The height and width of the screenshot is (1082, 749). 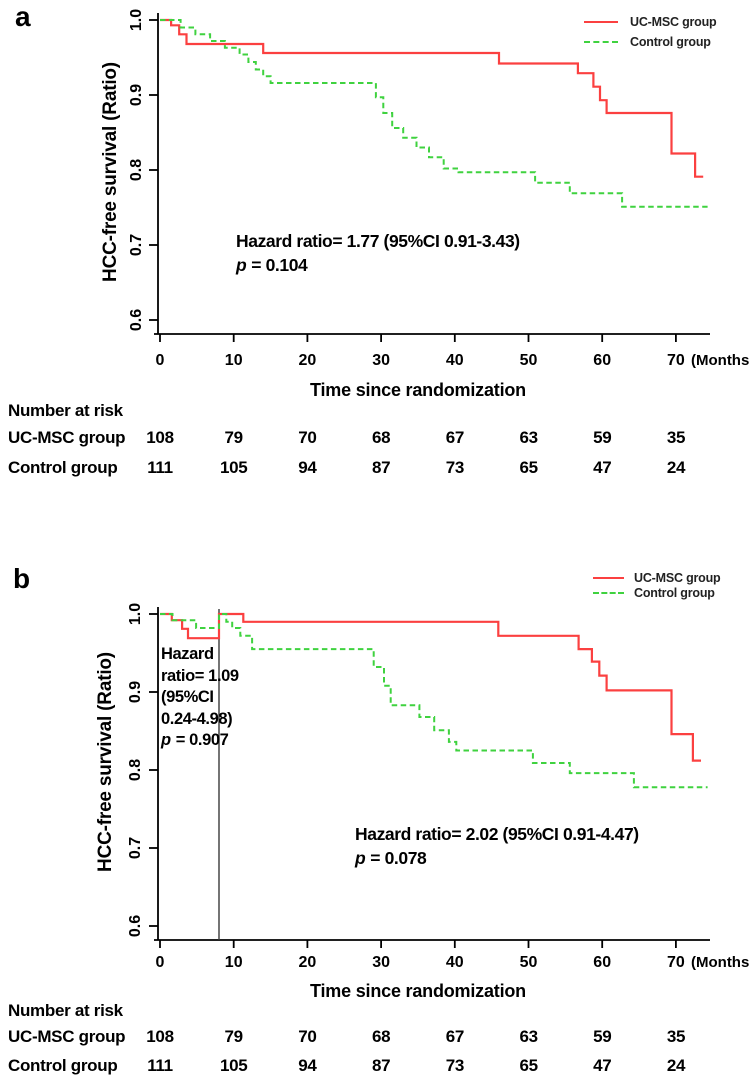 What do you see at coordinates (454, 360) in the screenshot?
I see `panel-a-x-tick-label: 40` at bounding box center [454, 360].